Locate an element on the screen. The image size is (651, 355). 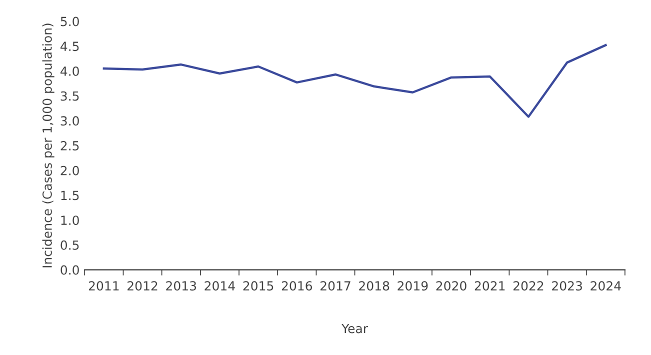
x-tick-label: 2012 is located at coordinates (143, 286).